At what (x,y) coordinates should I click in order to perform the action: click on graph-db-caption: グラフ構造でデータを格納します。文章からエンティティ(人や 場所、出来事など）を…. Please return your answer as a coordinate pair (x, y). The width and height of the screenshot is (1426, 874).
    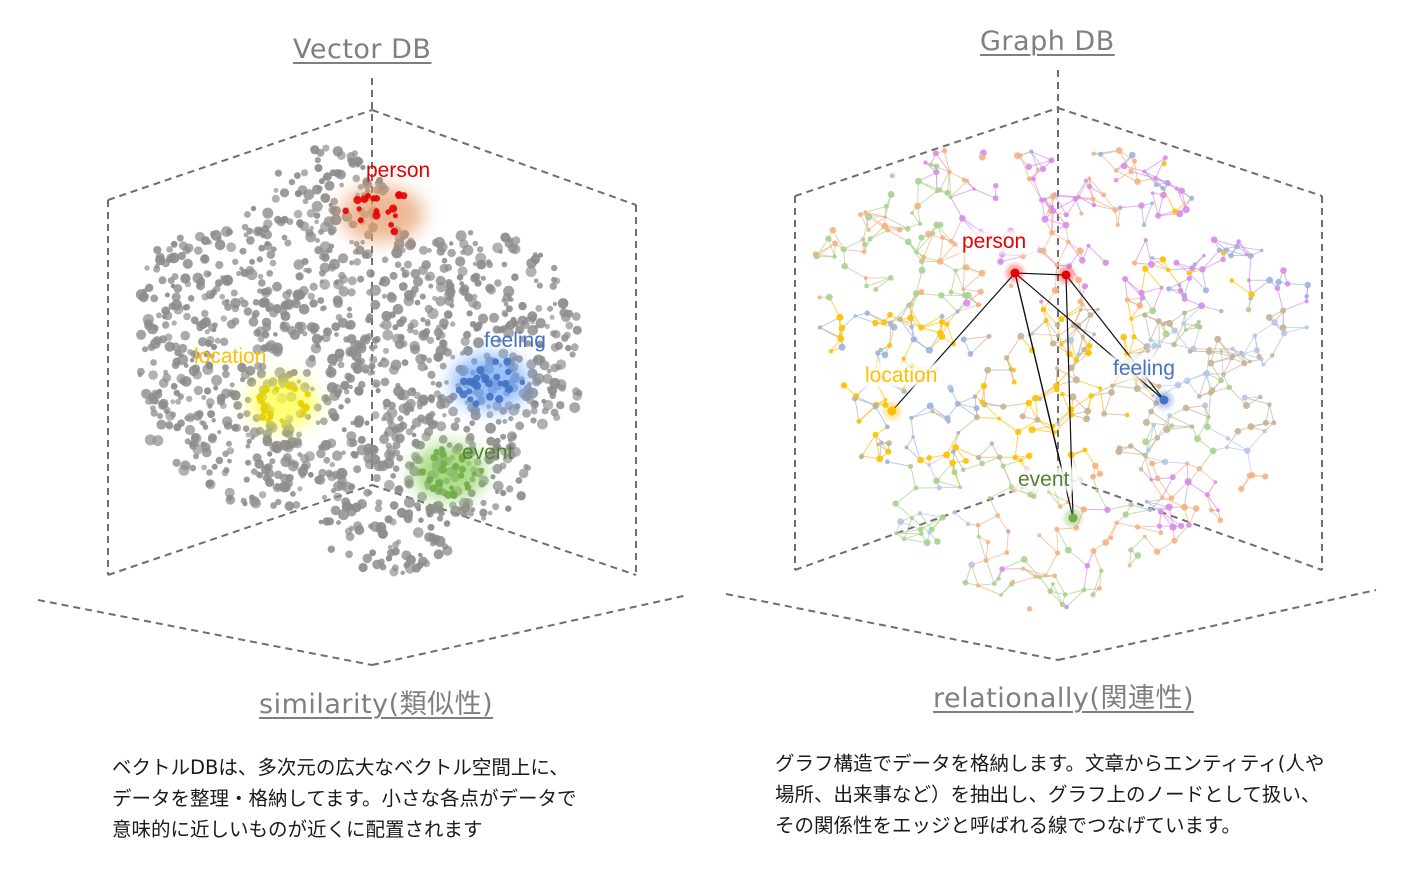
    Looking at the image, I should click on (1049, 794).